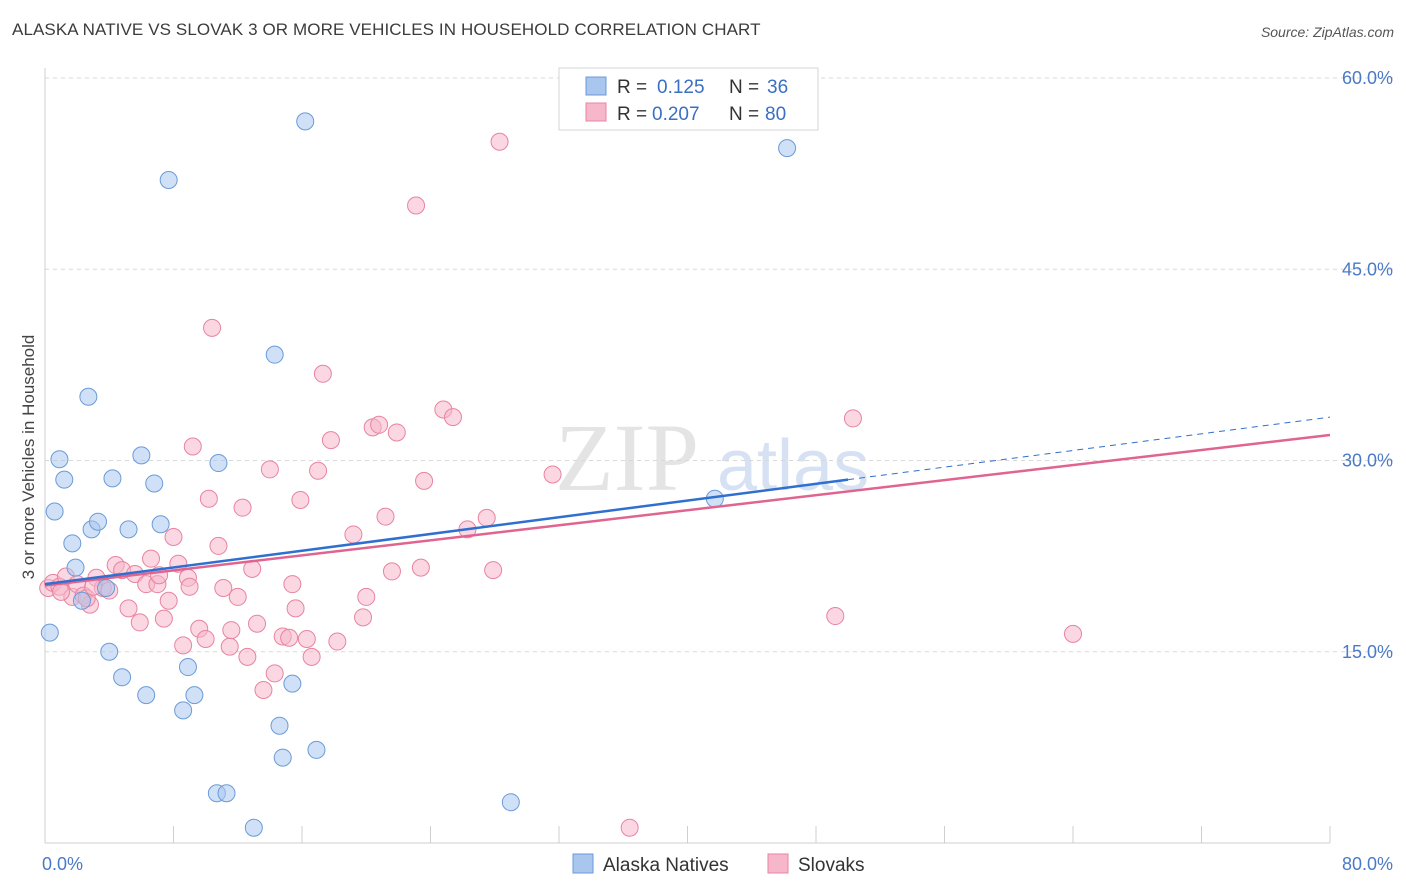 This screenshot has height=892, width=1406. Describe the element at coordinates (744, 114) in the screenshot. I see `legend-top-n-label-pink: N =` at that location.